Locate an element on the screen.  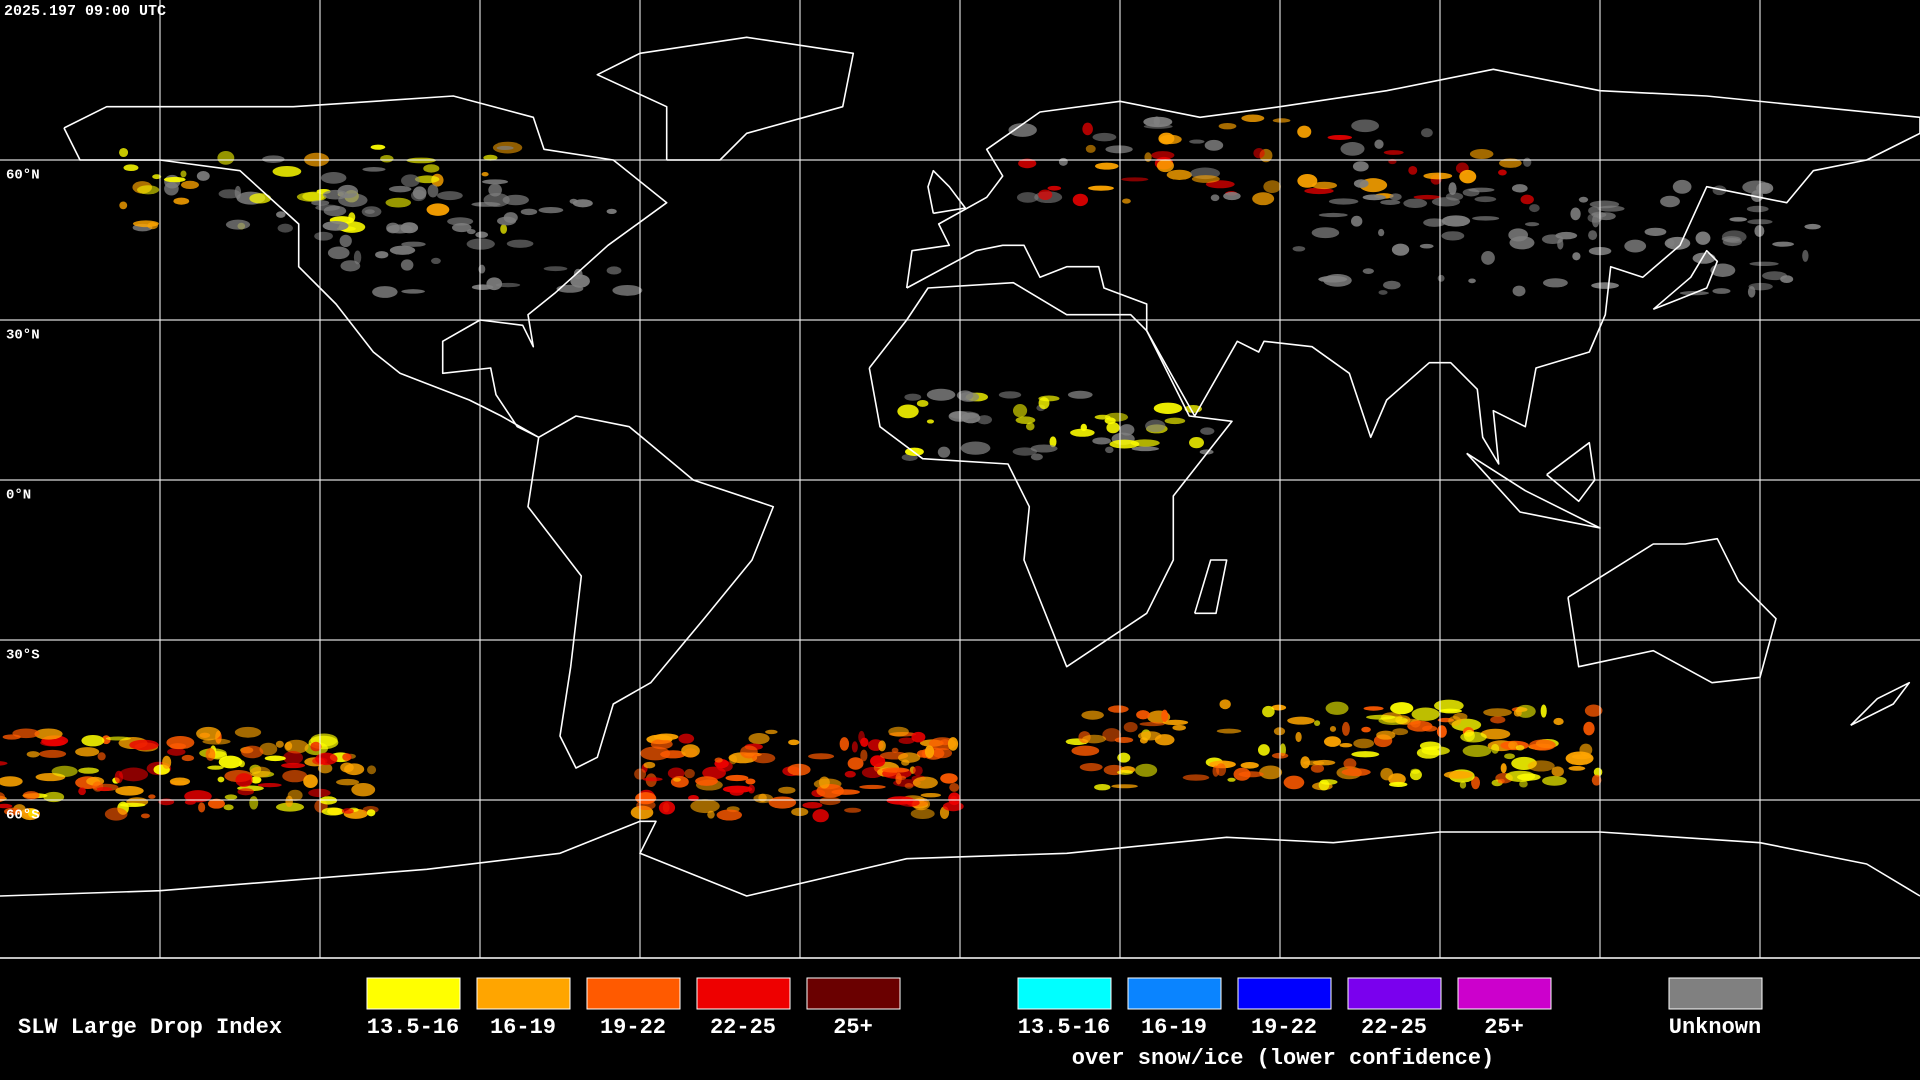
latitude-label: 0°N is located at coordinates (18, 496).